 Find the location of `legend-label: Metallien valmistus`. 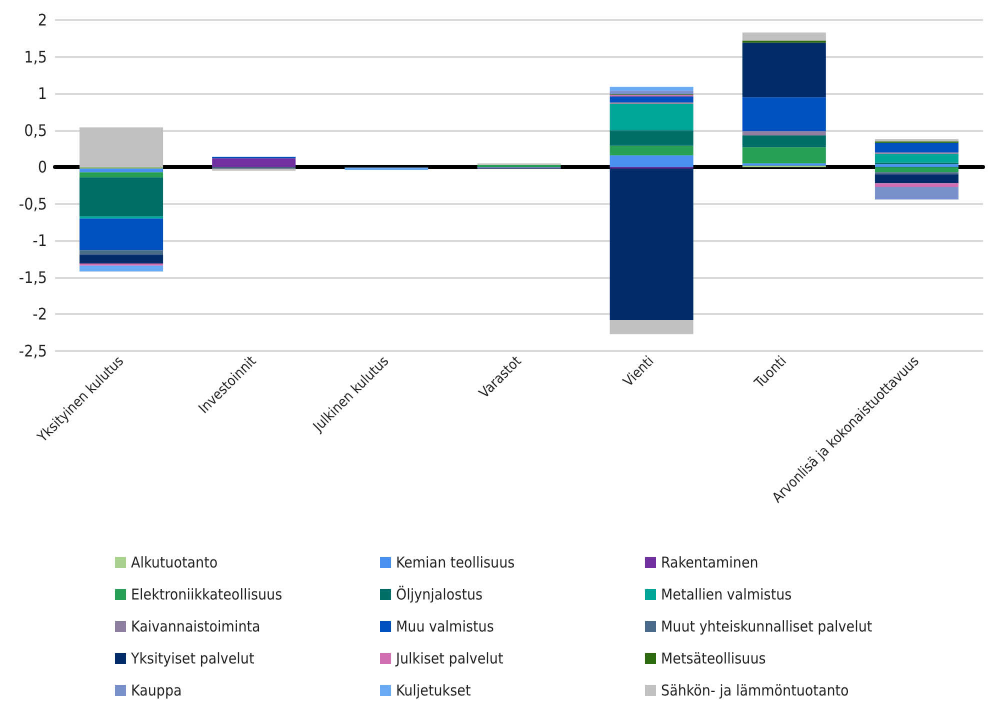

legend-label: Metallien valmistus is located at coordinates (726, 595).